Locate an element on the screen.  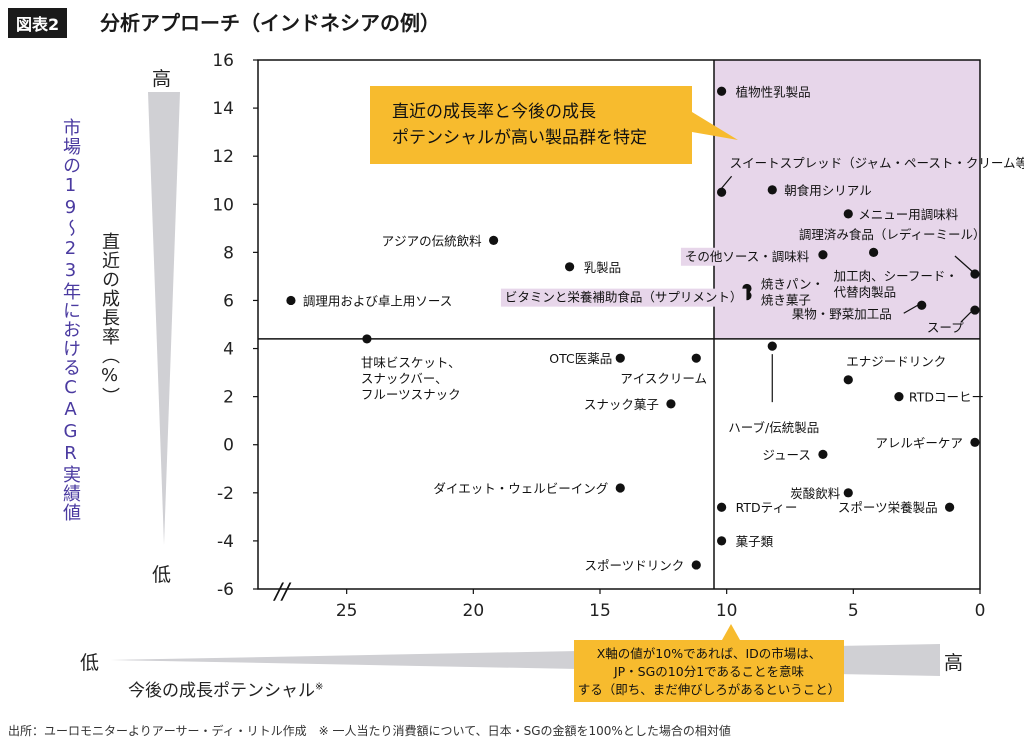
y-low-label: 低 is located at coordinates (162, 575).